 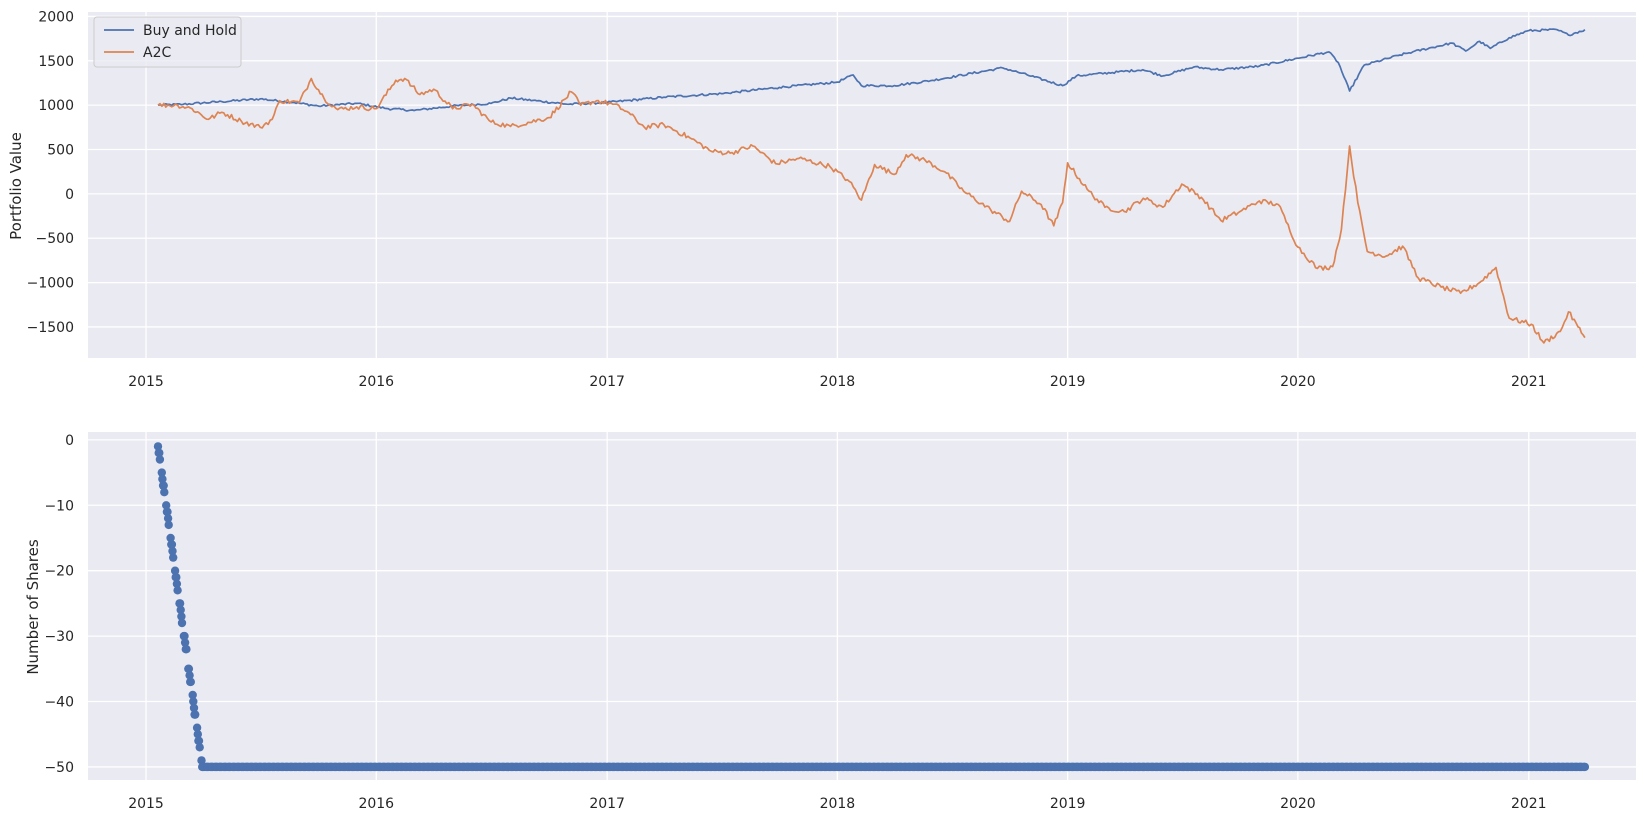 What do you see at coordinates (55, 239) in the screenshot?
I see `y-tick-label: −500` at bounding box center [55, 239].